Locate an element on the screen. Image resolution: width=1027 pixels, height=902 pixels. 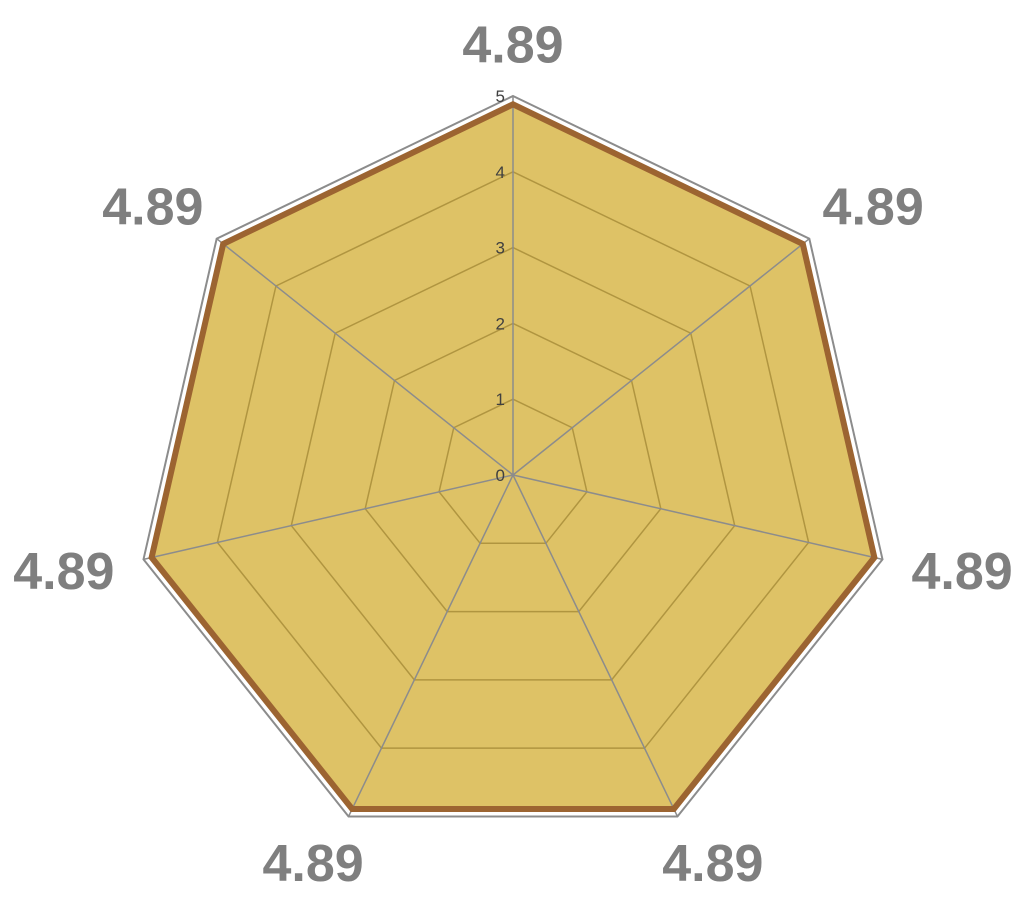
tick-label: 2 is located at coordinates (500, 323).